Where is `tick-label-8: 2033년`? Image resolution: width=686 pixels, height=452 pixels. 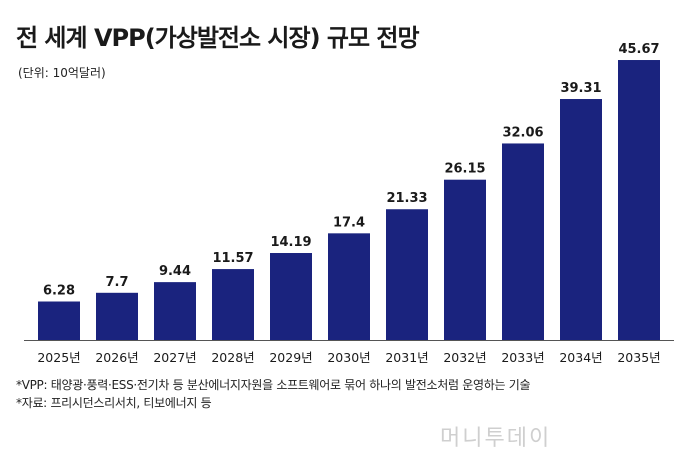 tick-label-8: 2033년 is located at coordinates (522, 357).